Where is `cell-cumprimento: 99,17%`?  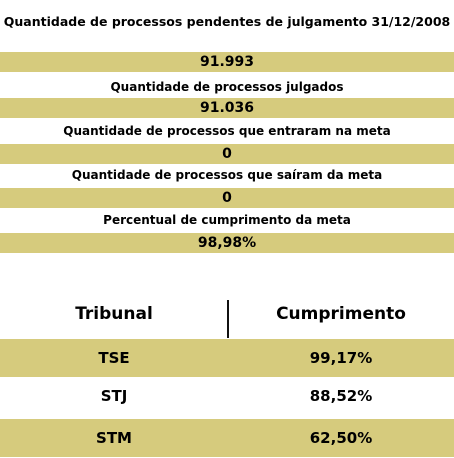
cell-cumprimento: 99,17% is located at coordinates (341, 358).